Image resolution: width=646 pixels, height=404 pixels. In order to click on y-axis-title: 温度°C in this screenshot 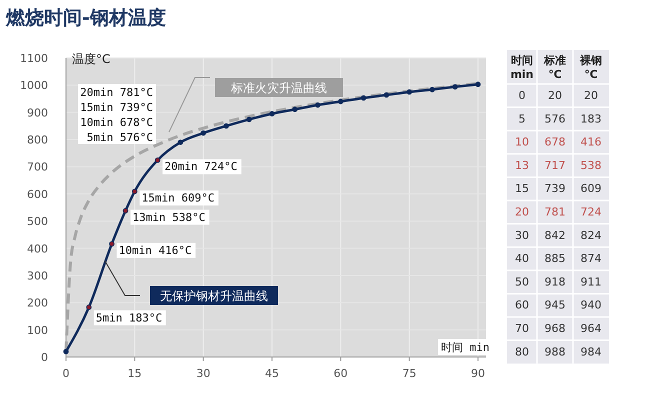, I will do `click(91, 59)`.